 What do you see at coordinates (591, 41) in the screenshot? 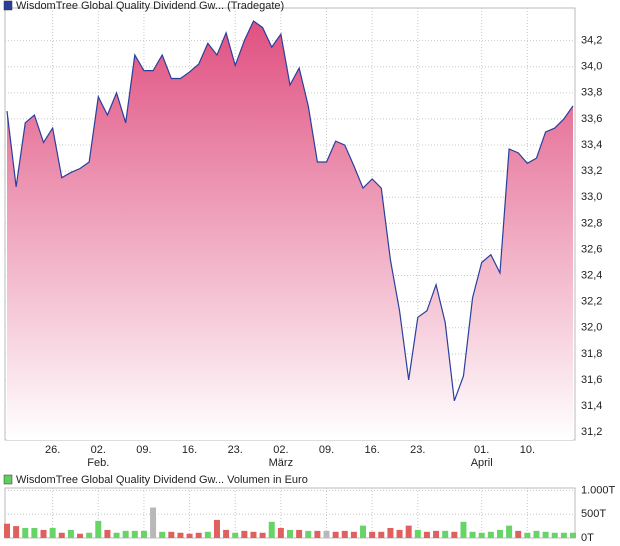
I see `y-tick-label: 34,2` at bounding box center [591, 41].